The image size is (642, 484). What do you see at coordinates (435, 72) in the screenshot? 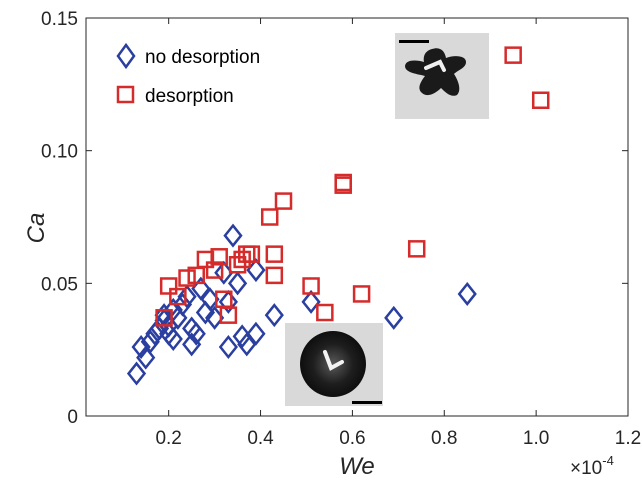
I see `star-particle` at bounding box center [435, 72].